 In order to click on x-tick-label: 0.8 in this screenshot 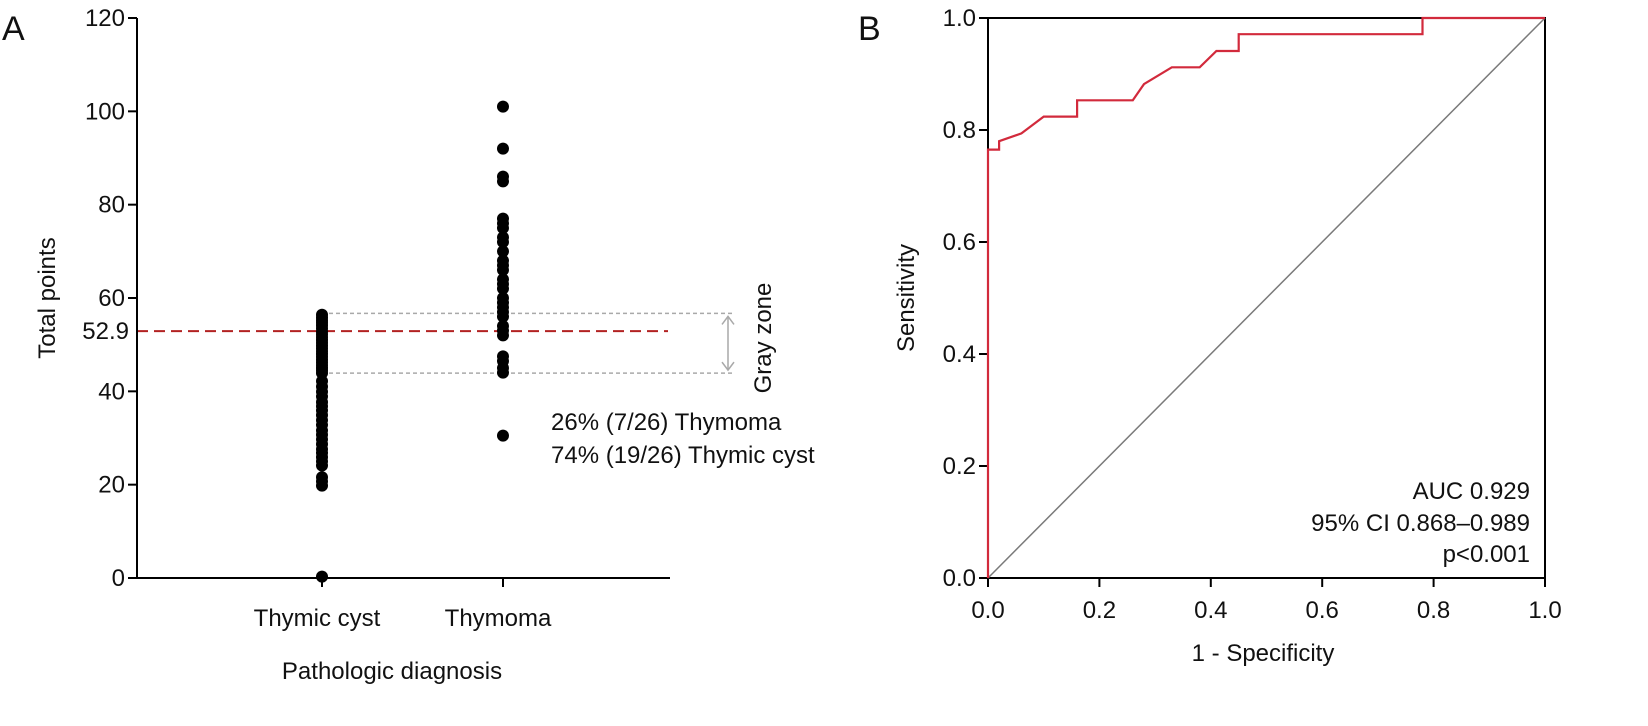, I will do `click(1433, 610)`.